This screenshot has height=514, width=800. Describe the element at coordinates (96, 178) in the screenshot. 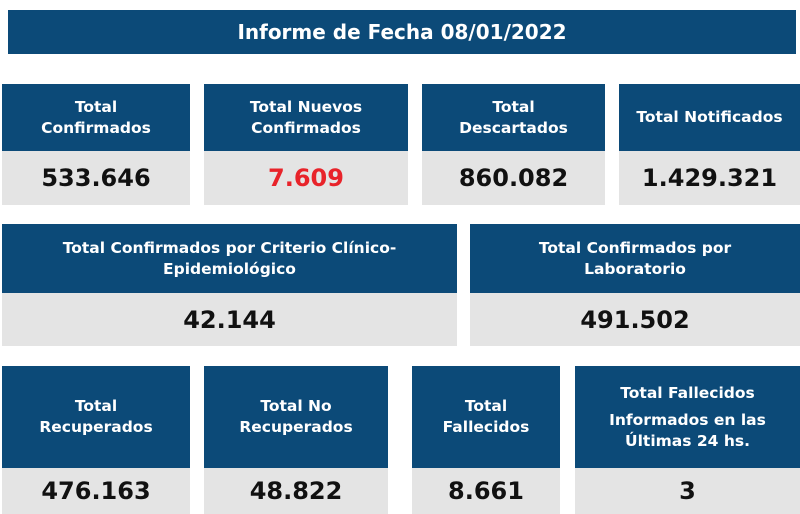

I see `card-value: 533.646` at that location.